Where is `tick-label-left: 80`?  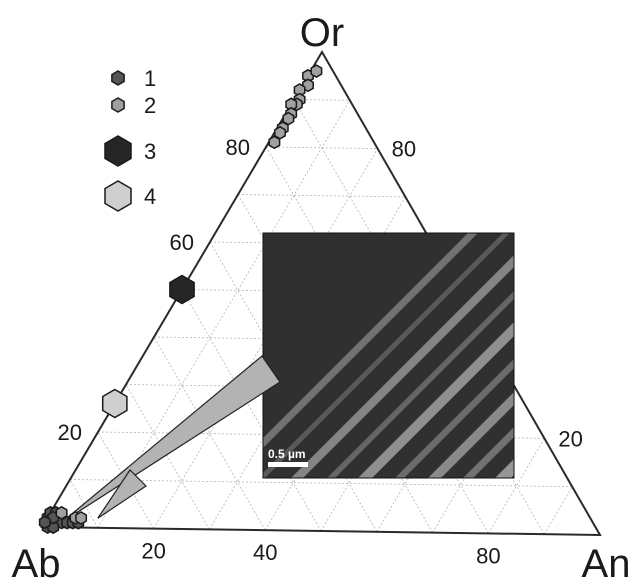 tick-label-left: 80 is located at coordinates (238, 147).